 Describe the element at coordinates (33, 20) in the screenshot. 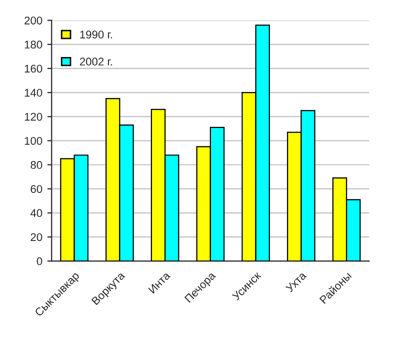

I see `y-tick-label: 200` at that location.